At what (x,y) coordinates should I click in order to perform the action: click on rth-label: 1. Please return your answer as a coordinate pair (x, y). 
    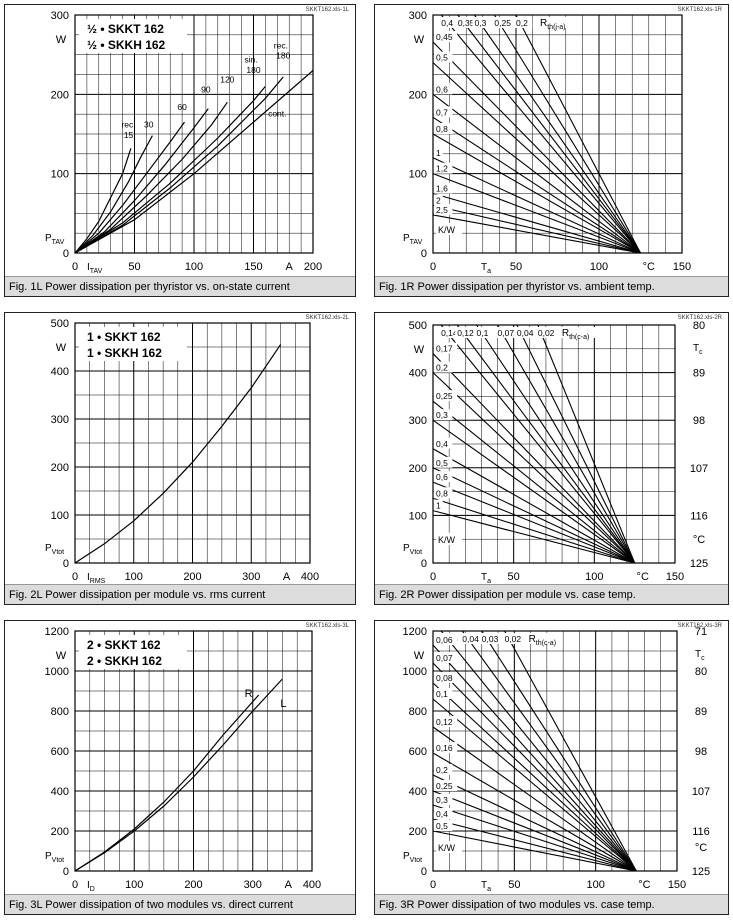
    Looking at the image, I should click on (438, 153).